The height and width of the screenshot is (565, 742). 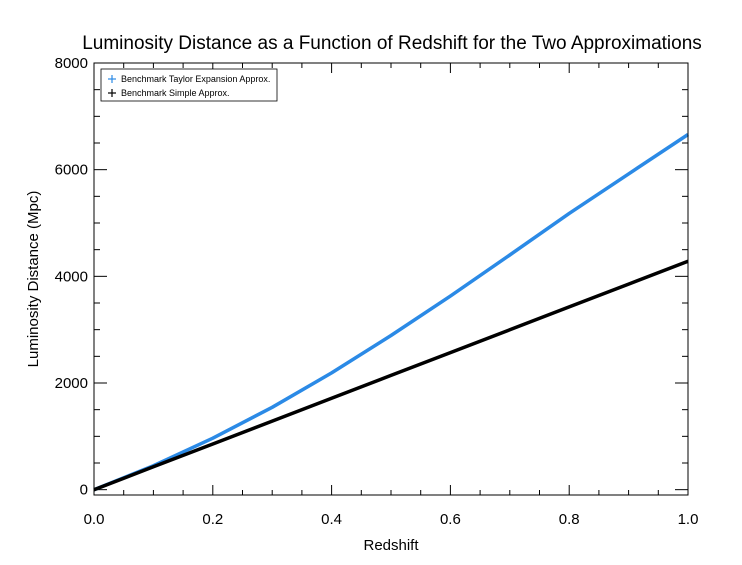 I want to click on x-tick-label: 0.6, so click(x=450, y=519).